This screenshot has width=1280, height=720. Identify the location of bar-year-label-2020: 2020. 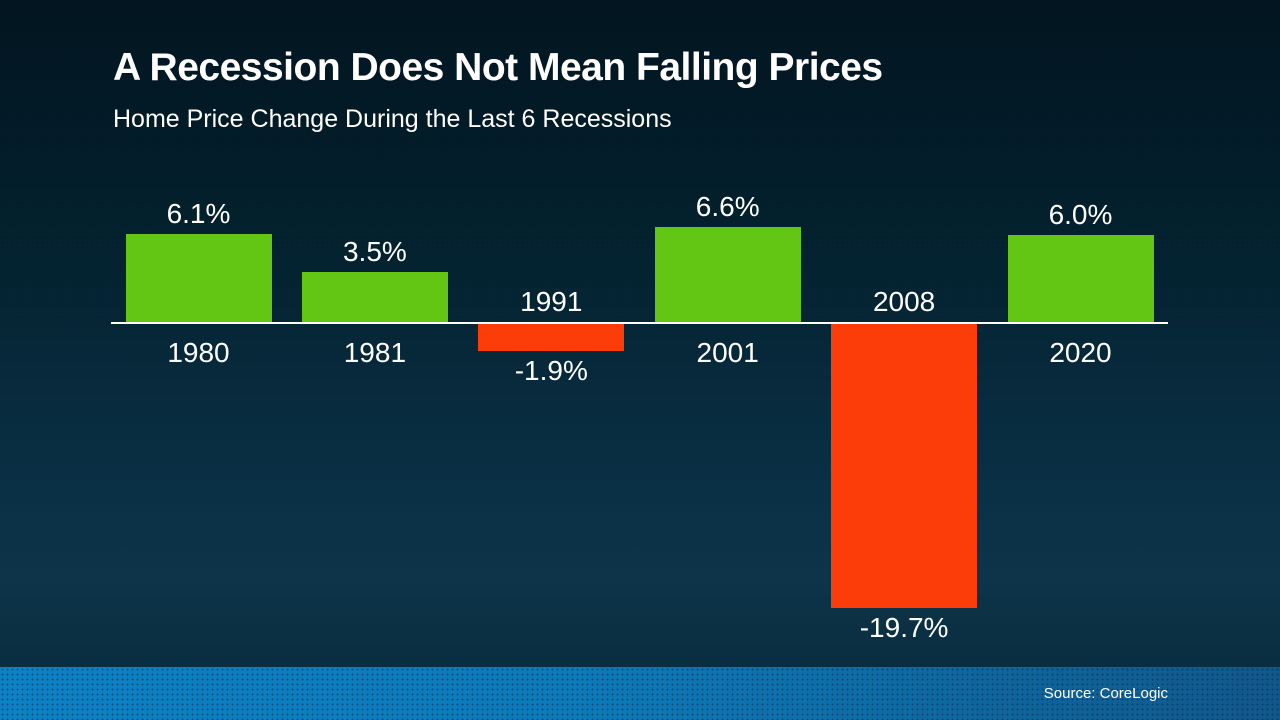
(1080, 352).